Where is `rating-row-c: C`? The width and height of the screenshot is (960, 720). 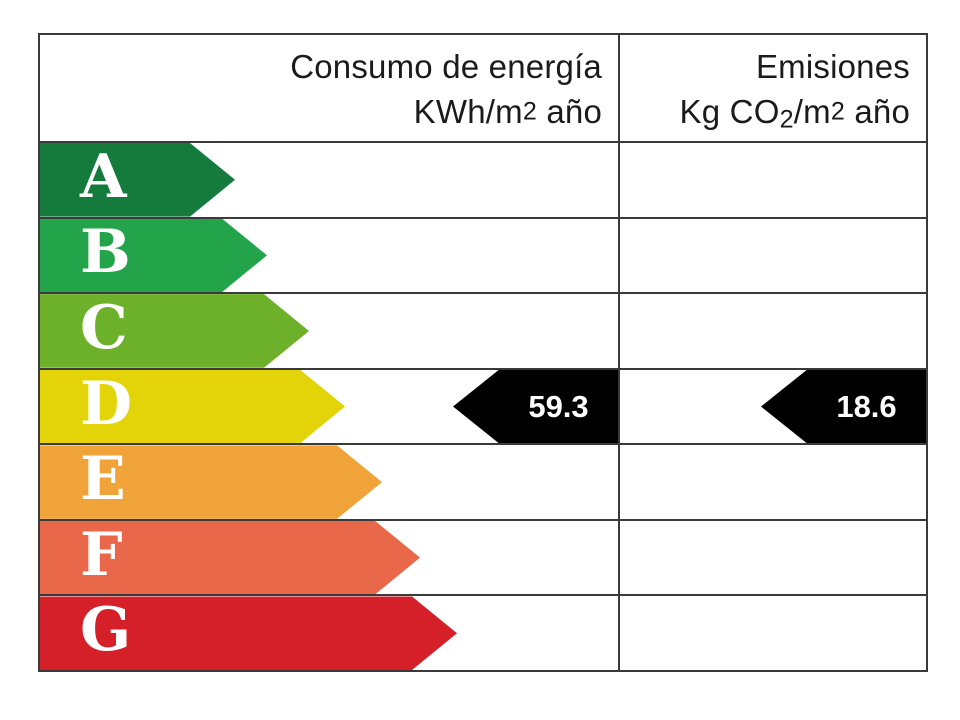
rating-row-c: C is located at coordinates (483, 330).